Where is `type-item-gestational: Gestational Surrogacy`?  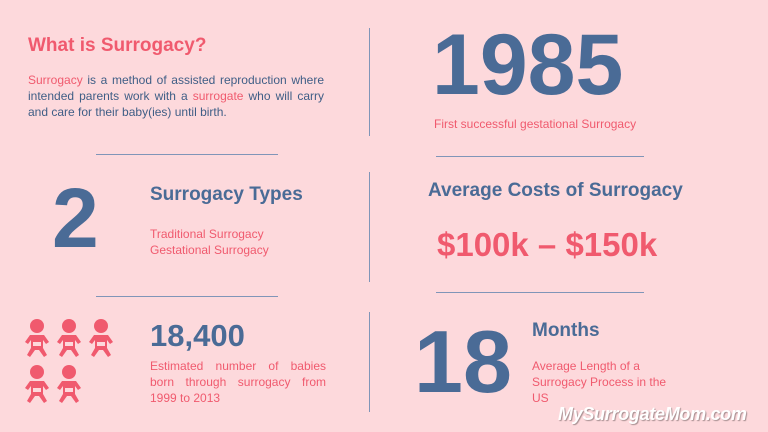 type-item-gestational: Gestational Surrogacy is located at coordinates (209, 250).